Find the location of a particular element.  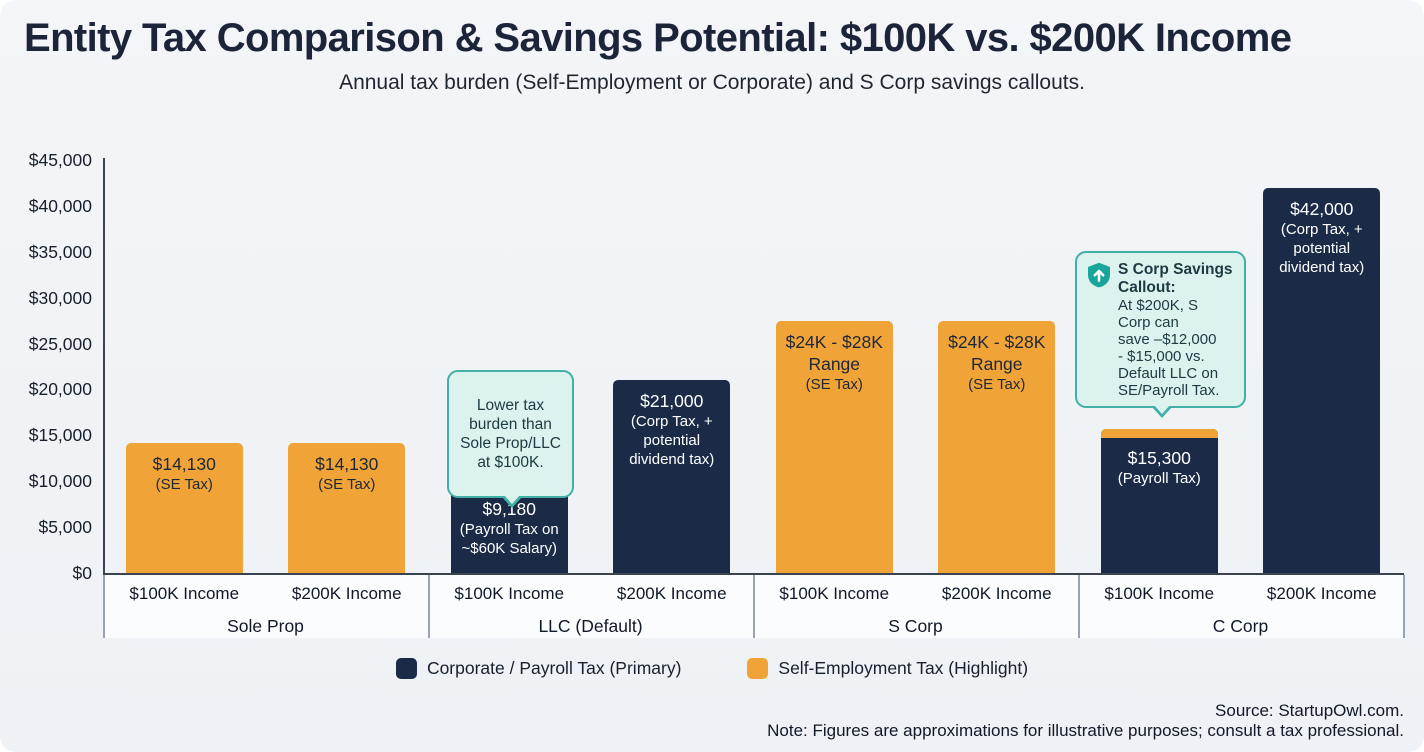

bar-value-label: $21,000 is located at coordinates (672, 401).